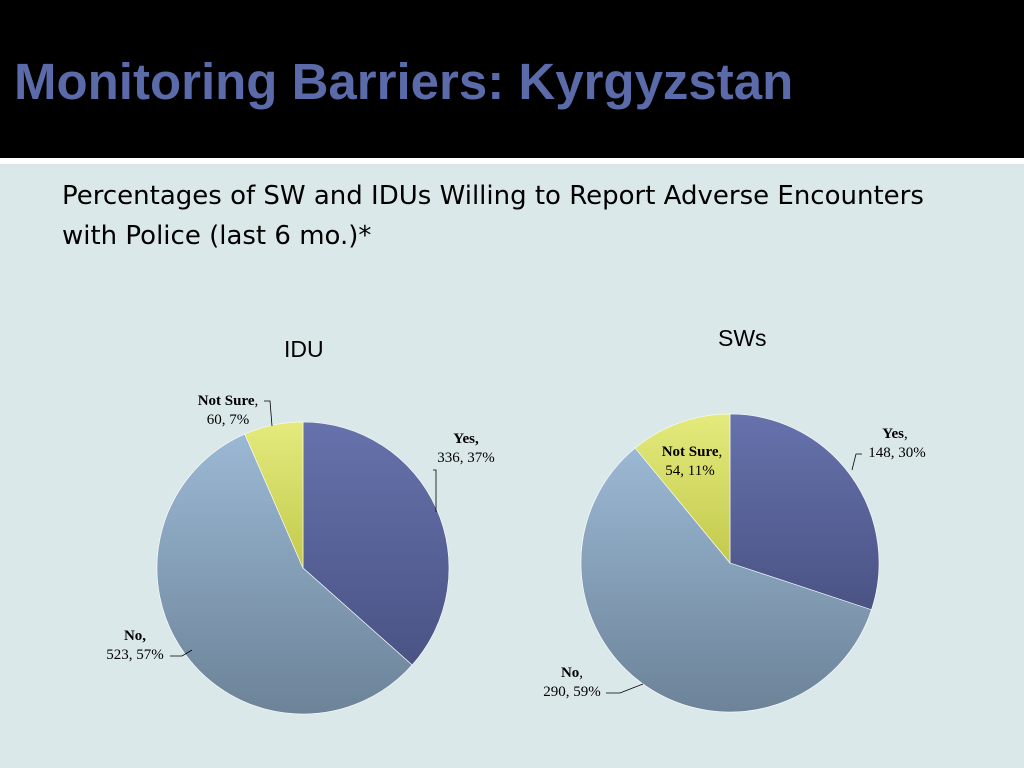 Image resolution: width=1024 pixels, height=768 pixels. I want to click on idu-leader-notsure, so click(268, 413).